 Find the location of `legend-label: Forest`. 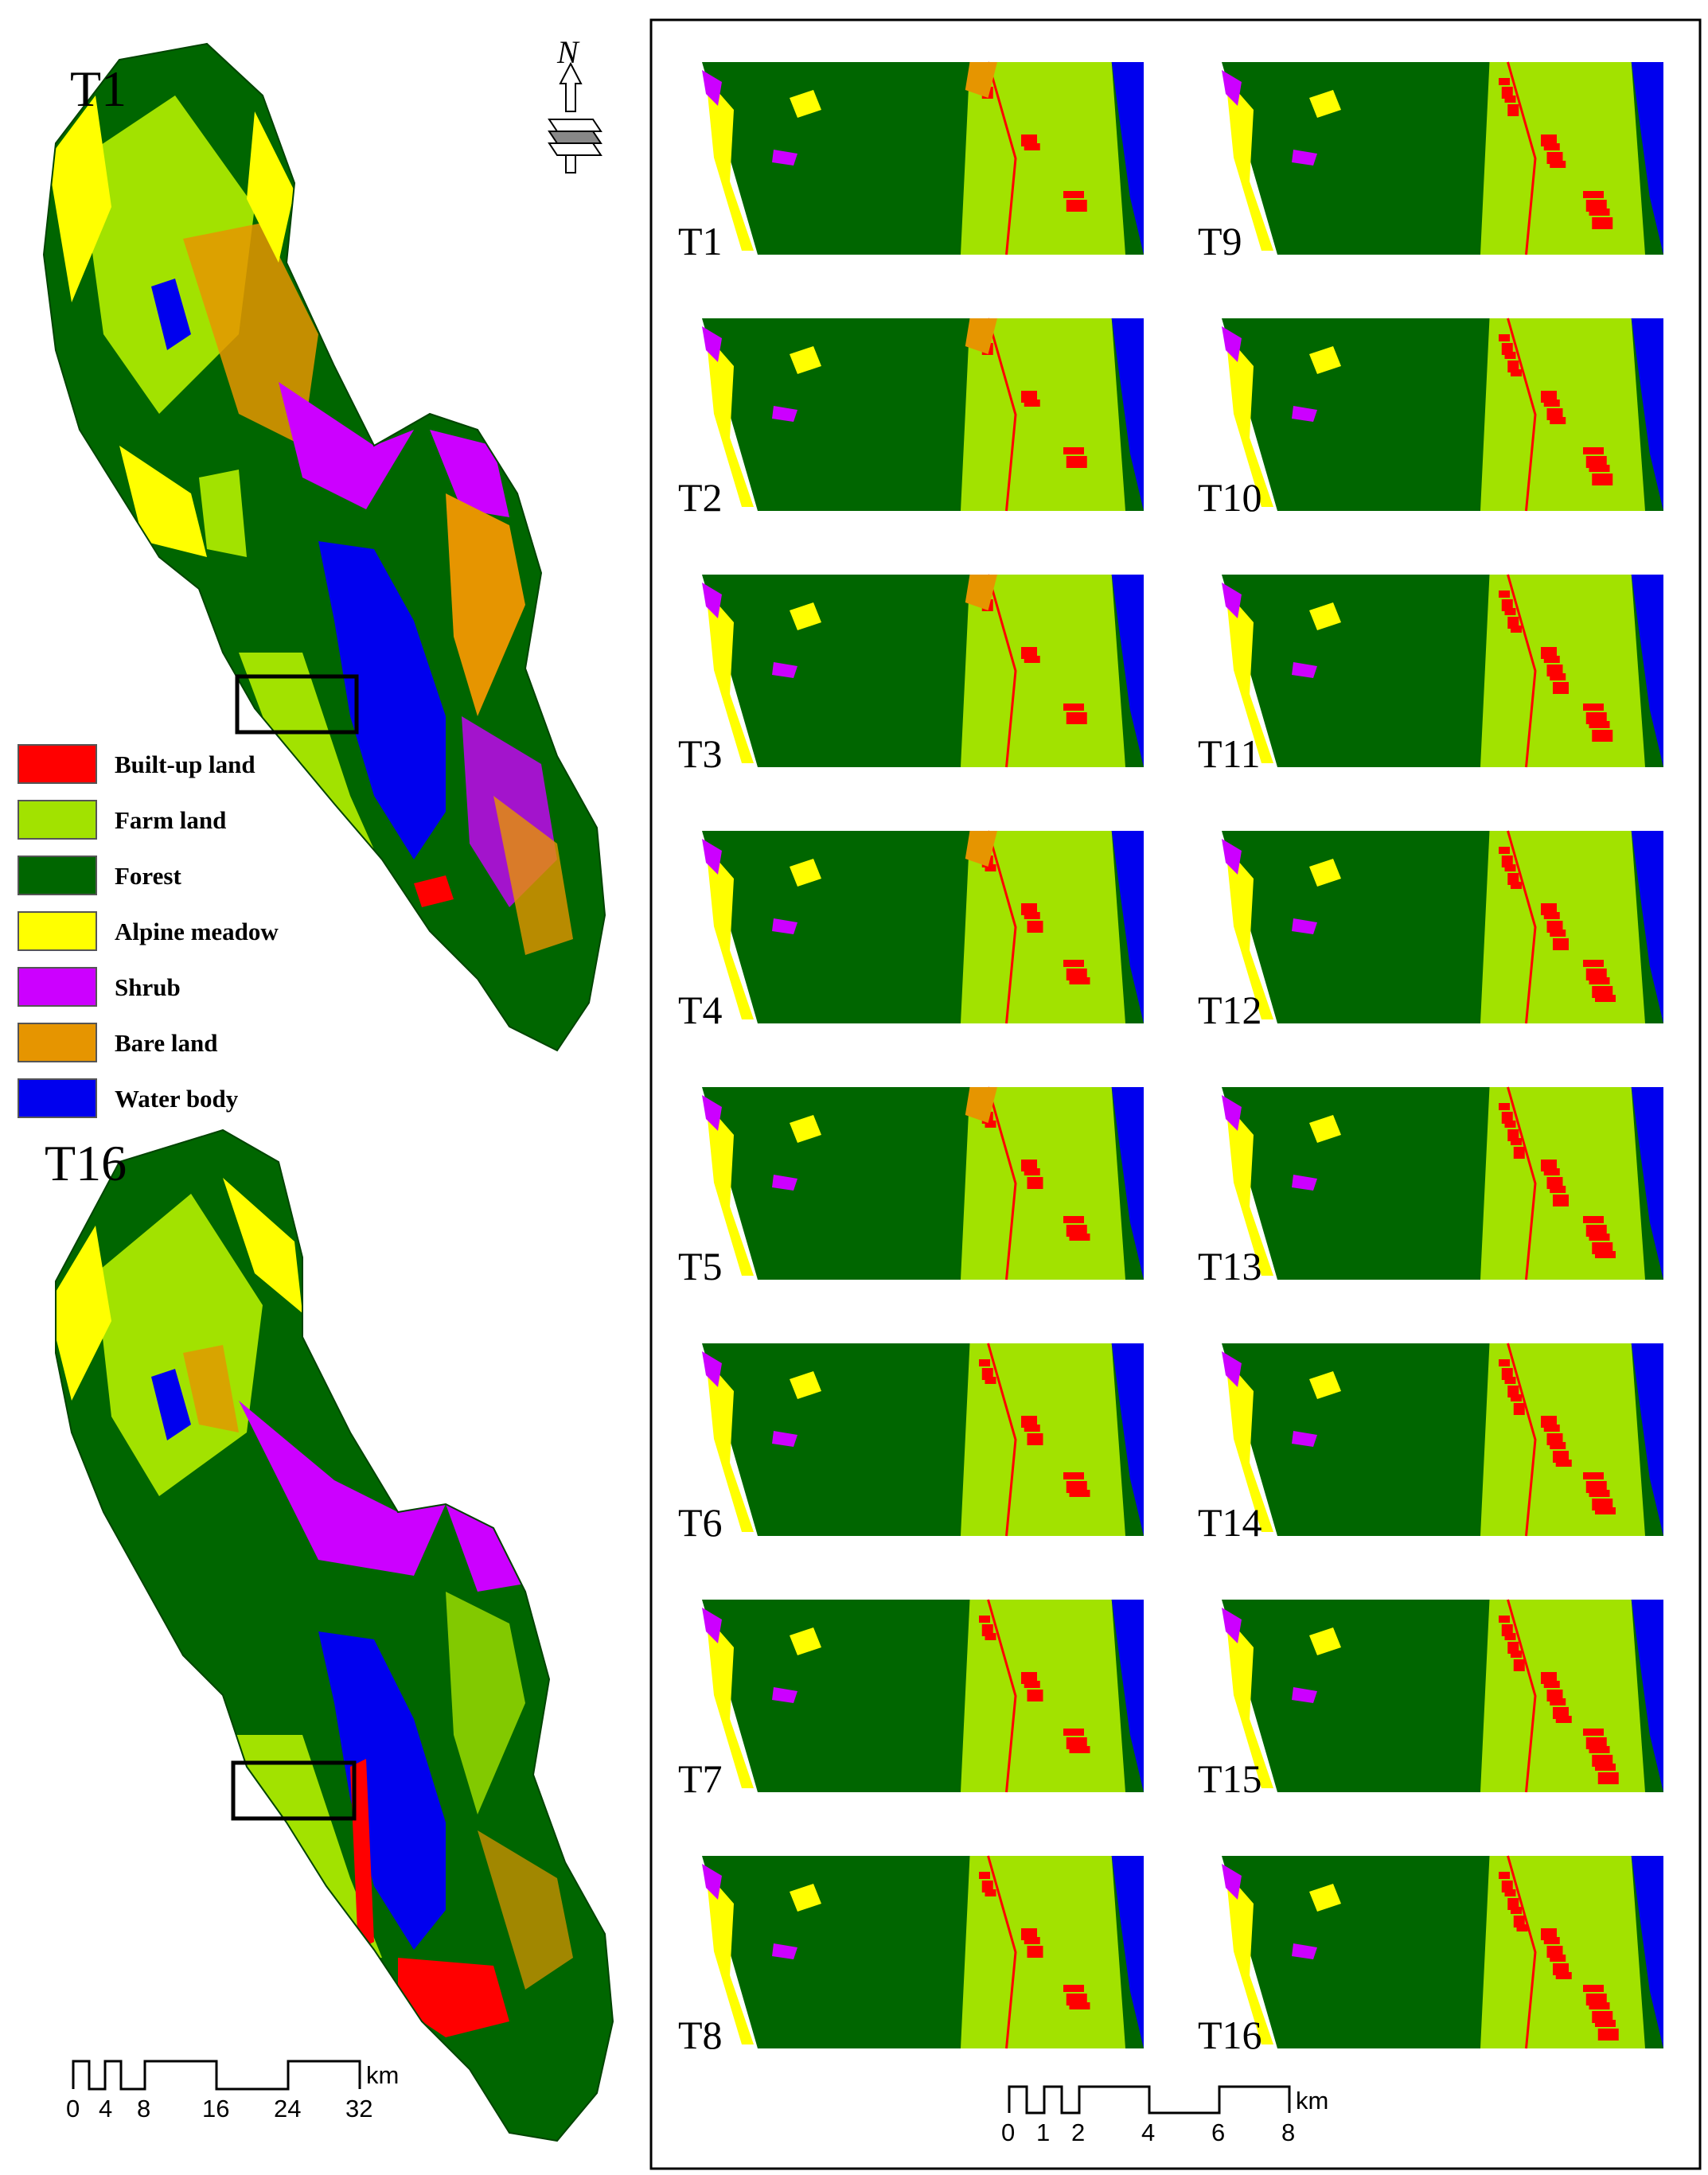

legend-label: Forest is located at coordinates (148, 876).